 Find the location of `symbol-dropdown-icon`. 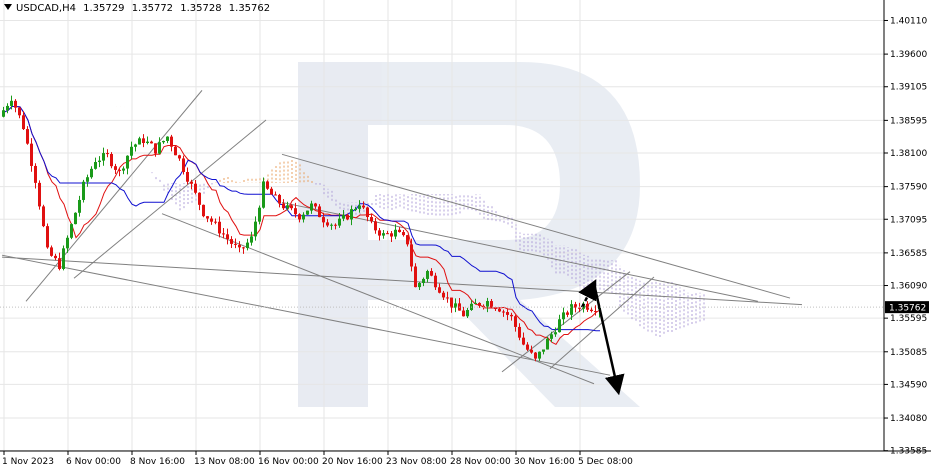

symbol-dropdown-icon is located at coordinates (8, 7).